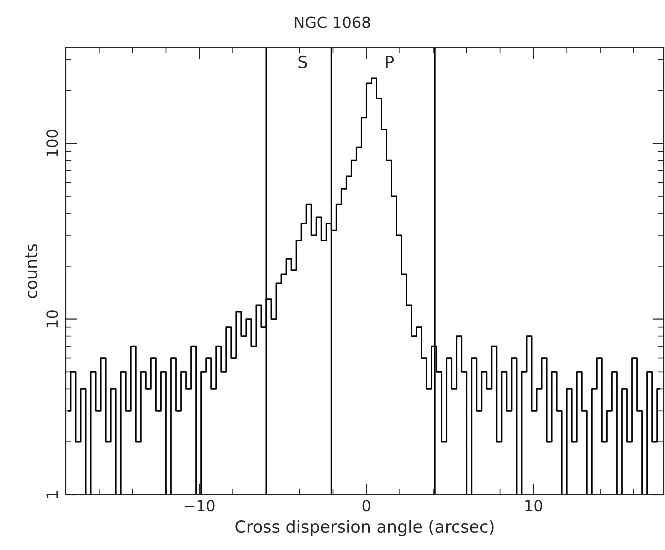 The height and width of the screenshot is (550, 665). Describe the element at coordinates (52, 143) in the screenshot. I see `y-tick-label: 100` at that location.